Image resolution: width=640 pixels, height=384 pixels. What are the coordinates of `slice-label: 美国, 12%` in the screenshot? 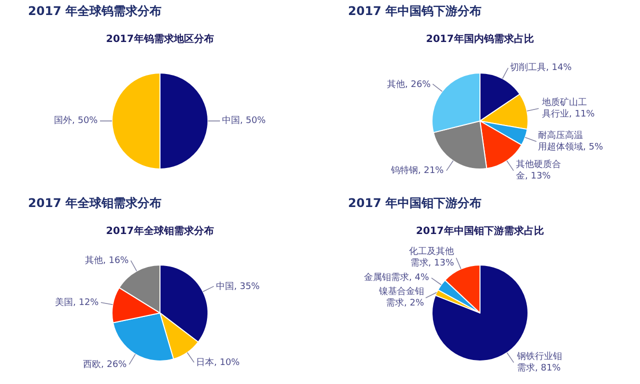 It's located at (77, 302).